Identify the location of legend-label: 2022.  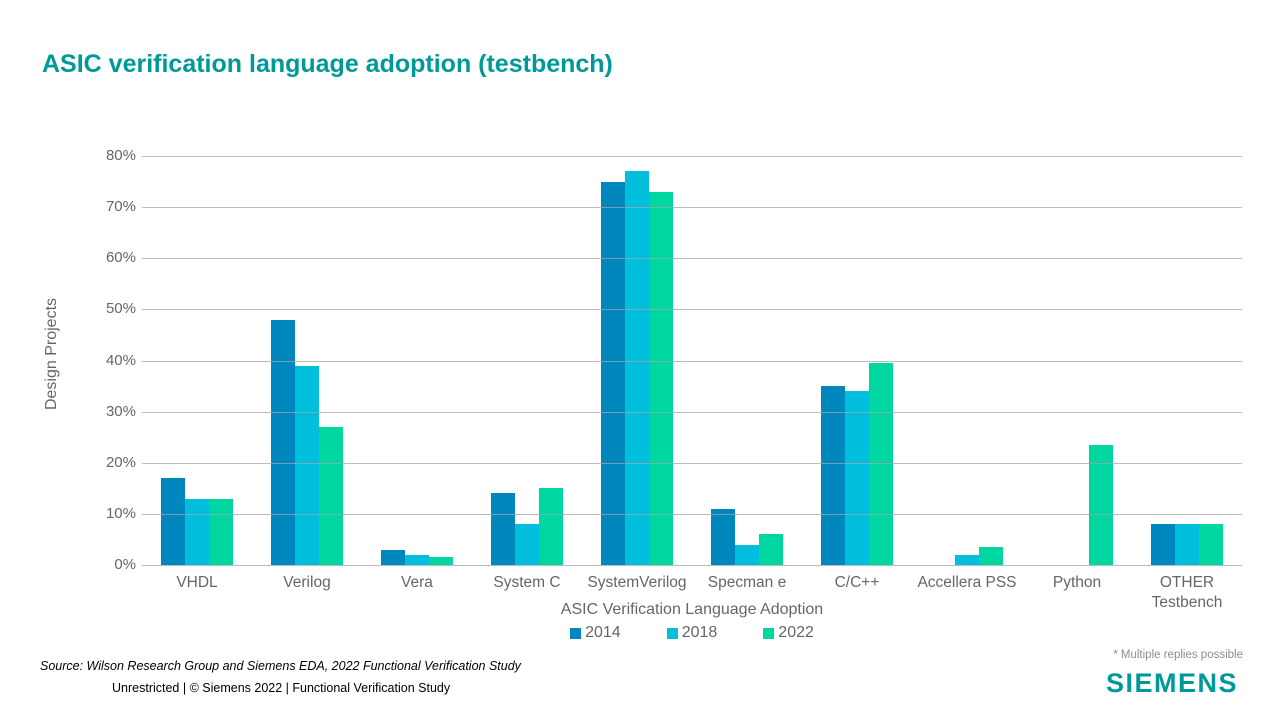
(796, 632).